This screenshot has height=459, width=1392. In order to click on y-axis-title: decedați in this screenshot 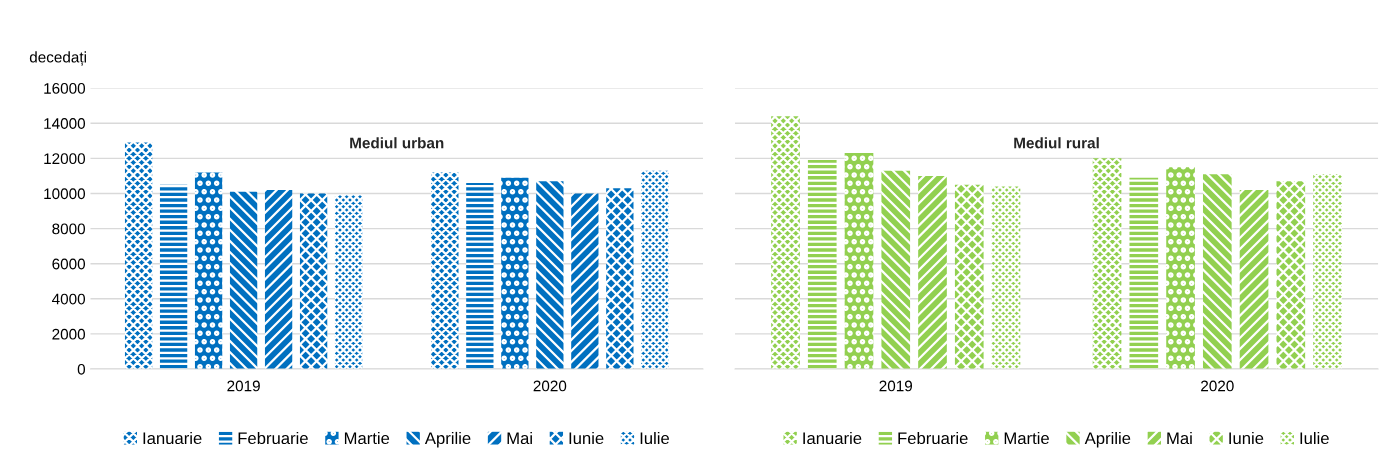, I will do `click(57, 58)`.